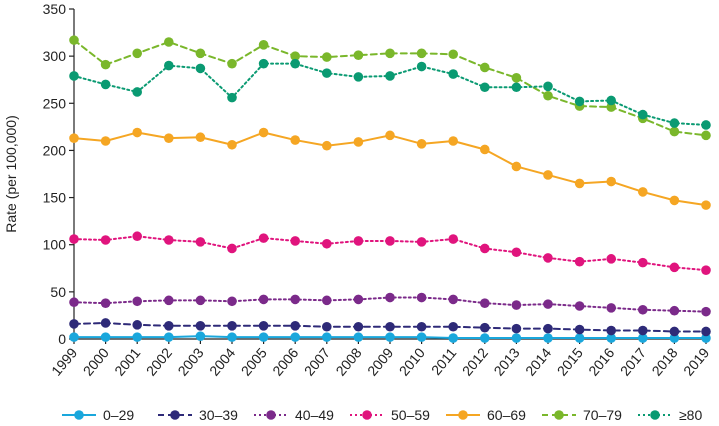  I want to click on legend-label: 70–79, so click(602, 415).